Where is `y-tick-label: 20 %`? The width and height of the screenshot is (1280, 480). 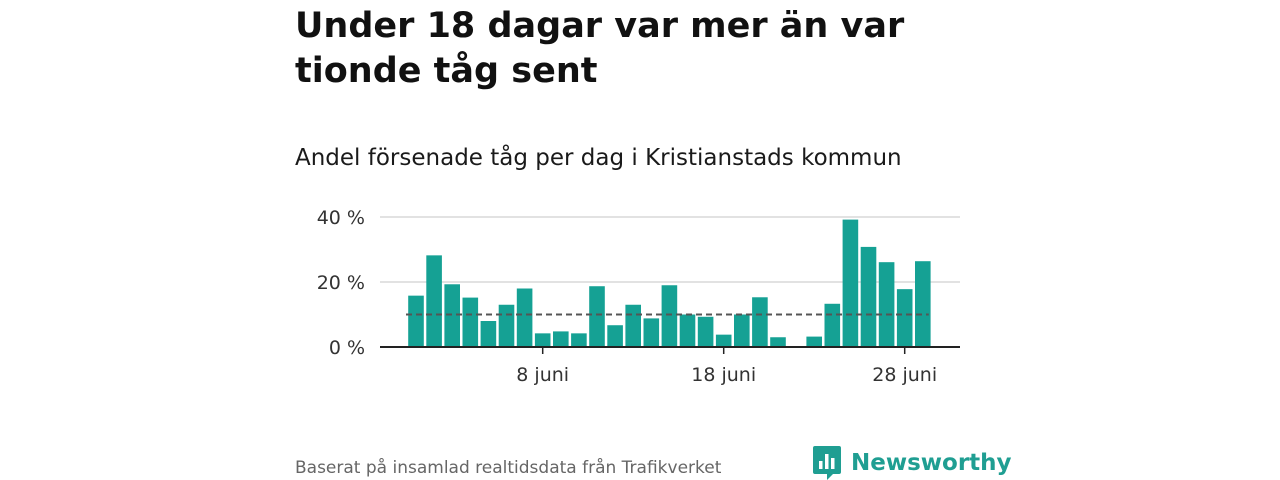
y-tick-label: 20 % is located at coordinates (341, 283).